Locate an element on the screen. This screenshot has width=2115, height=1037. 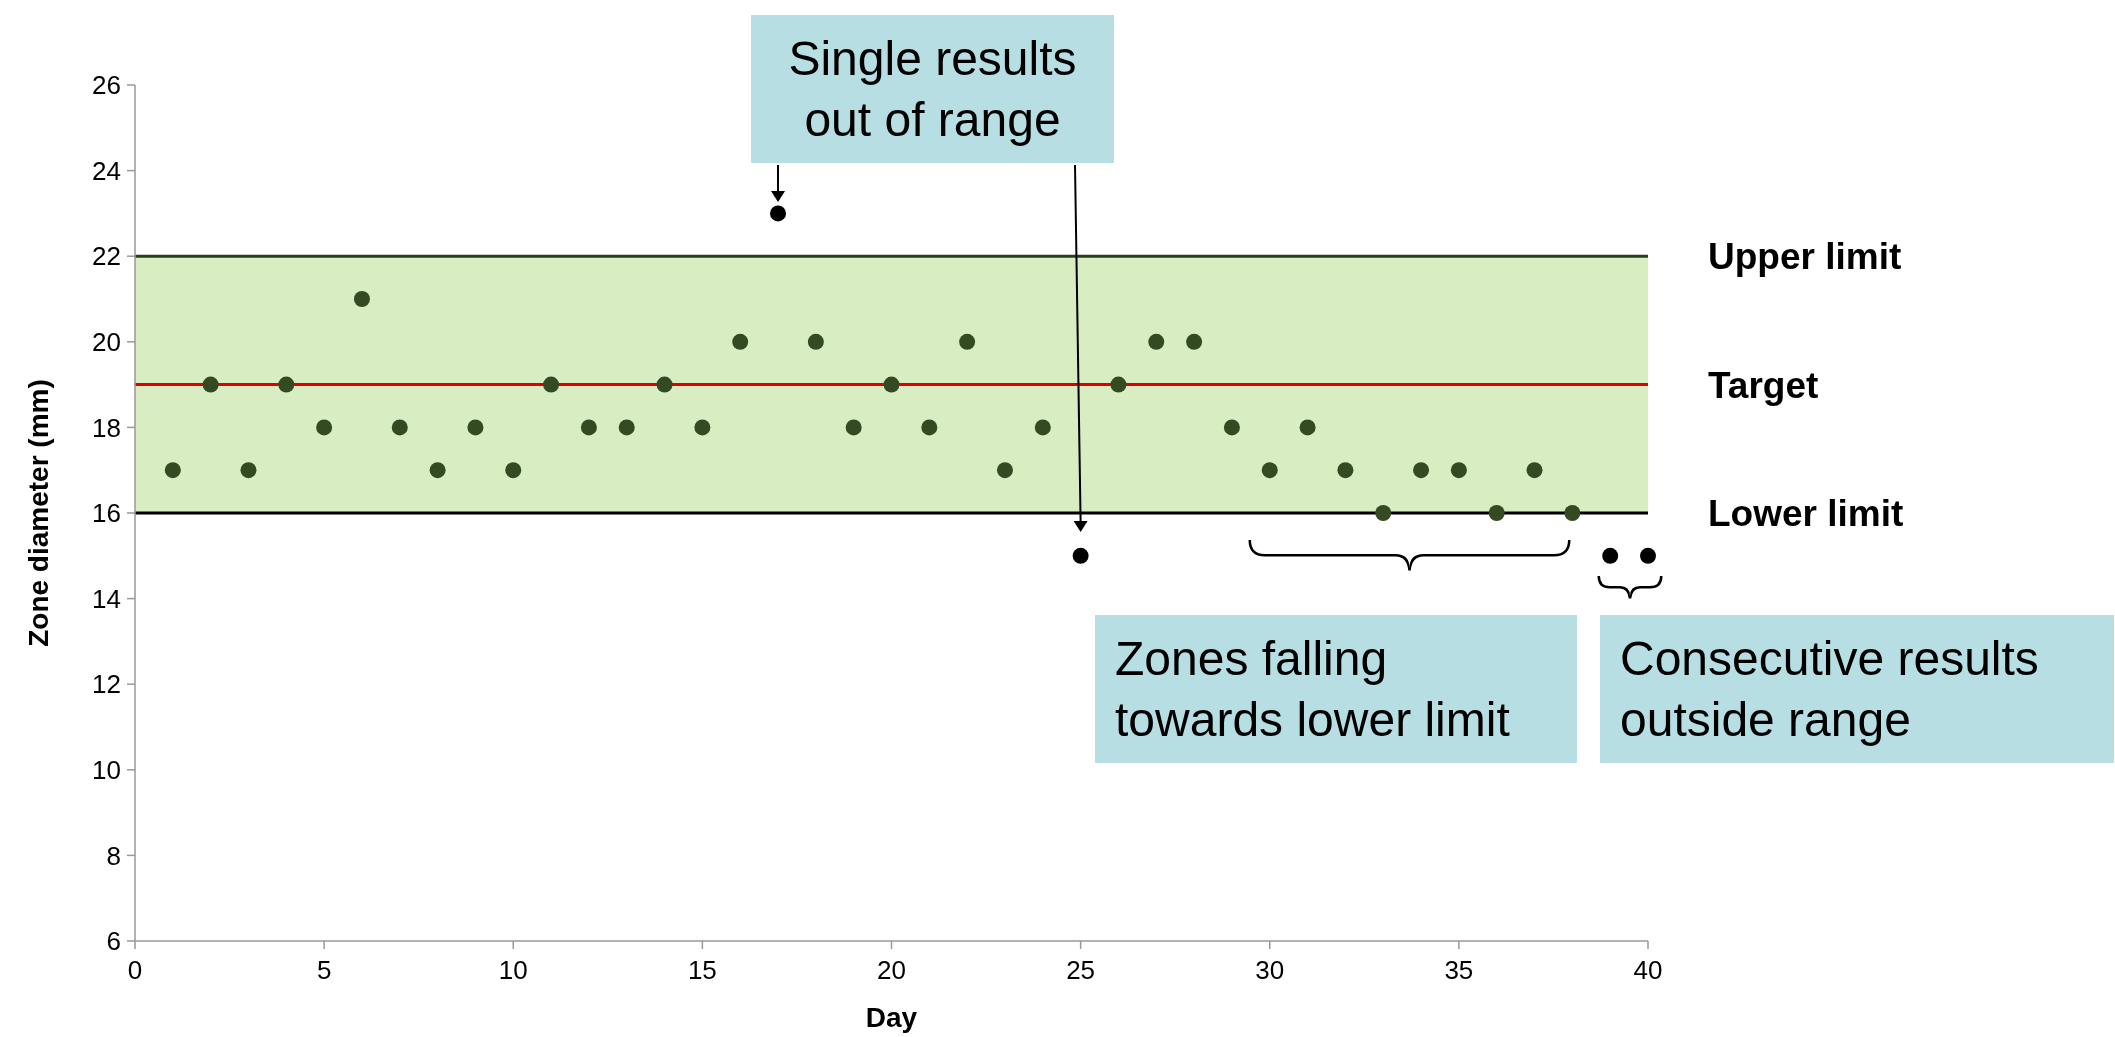
y-tick-label: 12 is located at coordinates (106, 684).